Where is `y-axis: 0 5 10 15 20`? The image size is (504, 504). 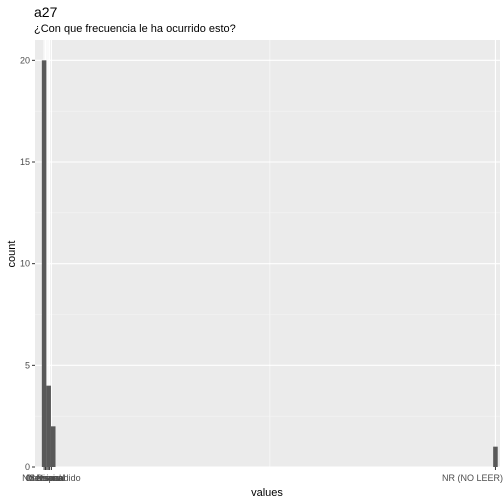 y-axis: 0 5 10 15 20 is located at coordinates (27, 263).